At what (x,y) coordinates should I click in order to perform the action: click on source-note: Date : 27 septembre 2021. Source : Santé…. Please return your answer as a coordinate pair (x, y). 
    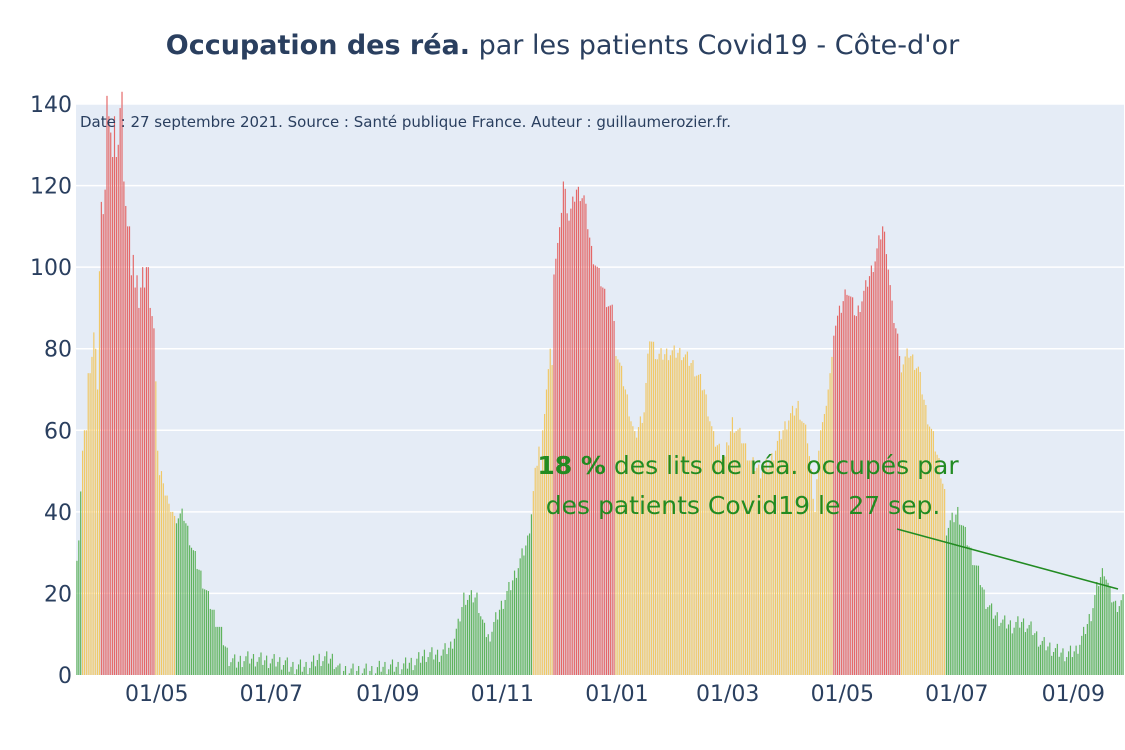
    Looking at the image, I should click on (405, 122).